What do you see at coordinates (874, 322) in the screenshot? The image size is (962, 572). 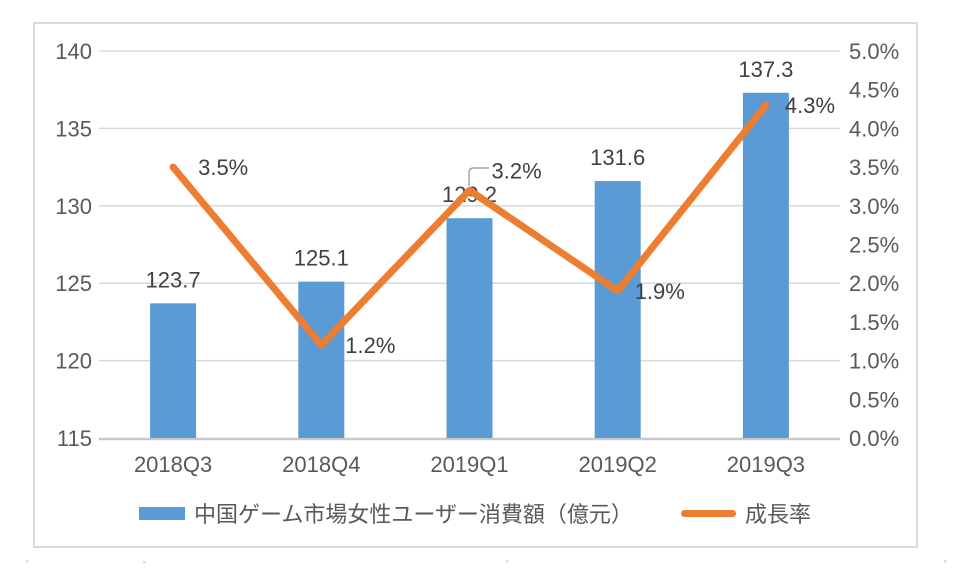 I see `right-axis-tick-1.5%: 1.5%` at bounding box center [874, 322].